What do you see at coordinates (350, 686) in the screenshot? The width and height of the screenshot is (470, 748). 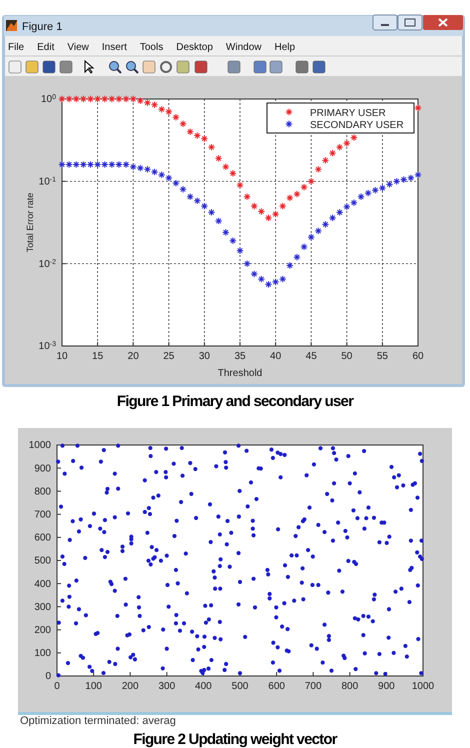 I see `x-tick-label: 800` at bounding box center [350, 686].